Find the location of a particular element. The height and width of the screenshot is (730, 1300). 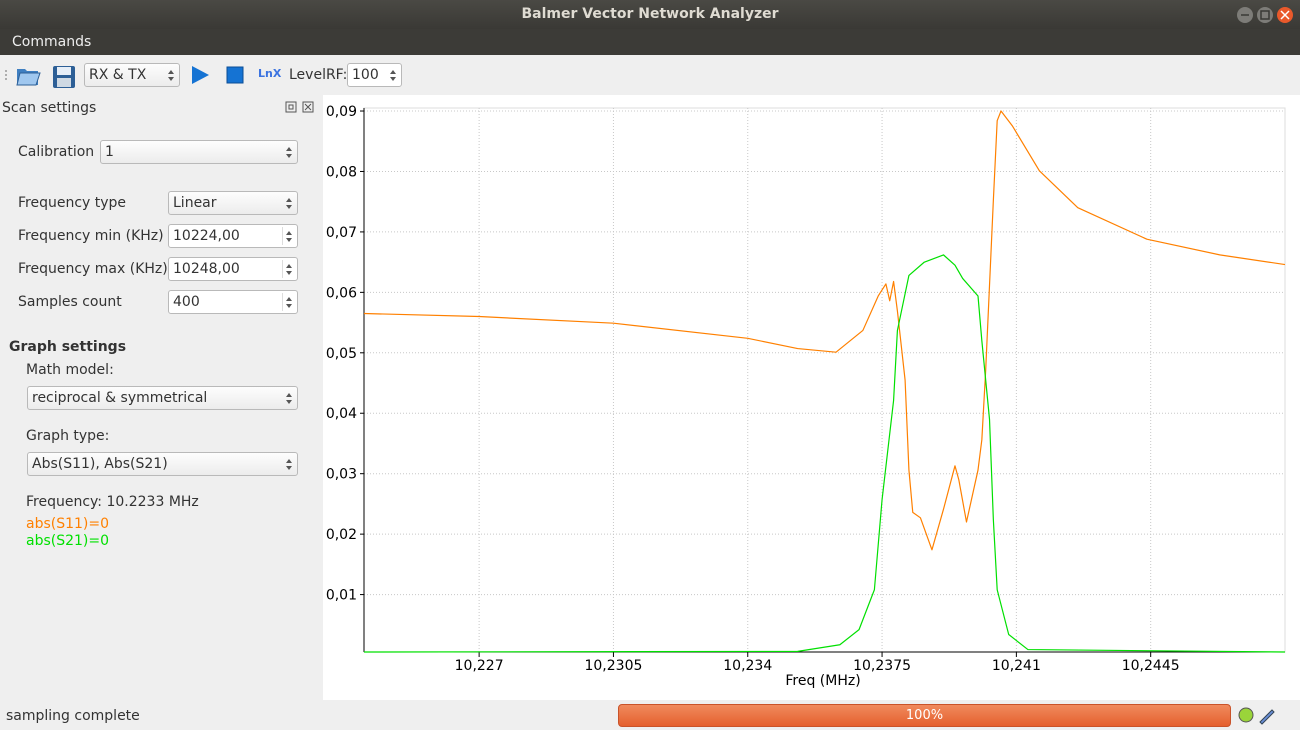

samples-count-spinbox: 400 is located at coordinates (233, 302).